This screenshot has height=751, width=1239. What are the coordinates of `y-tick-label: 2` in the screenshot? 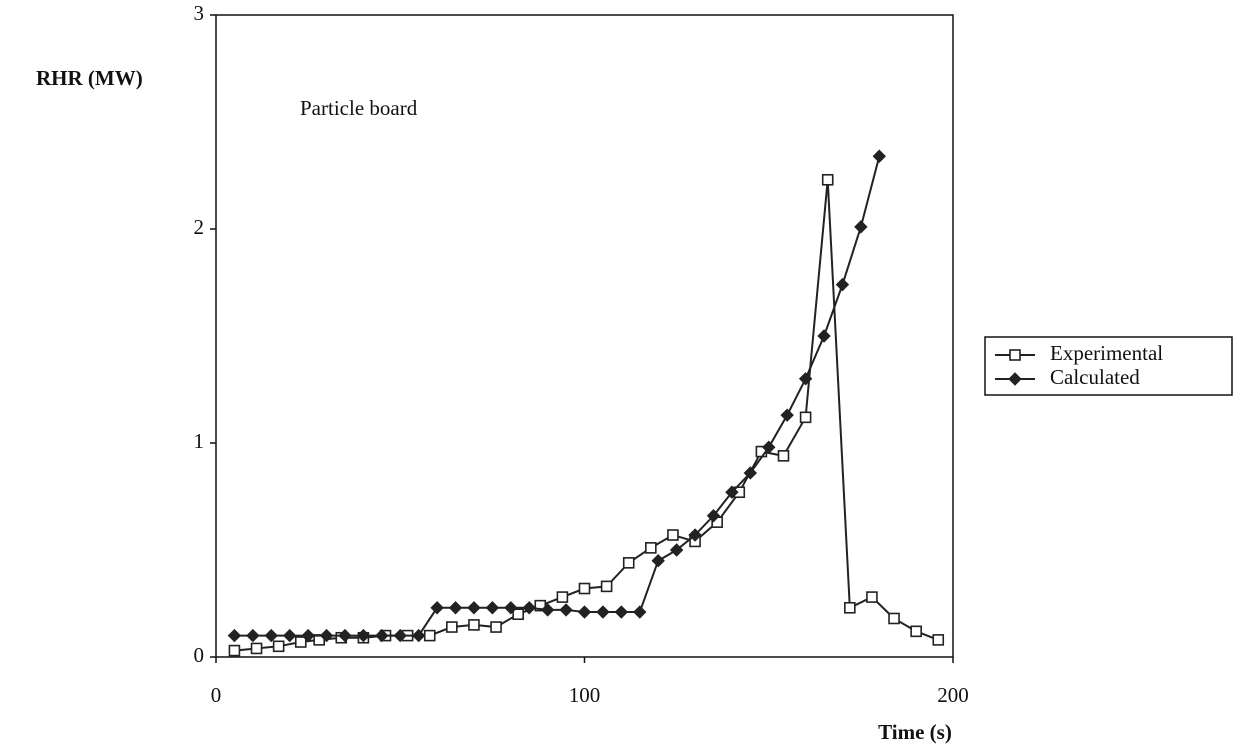 It's located at (199, 227).